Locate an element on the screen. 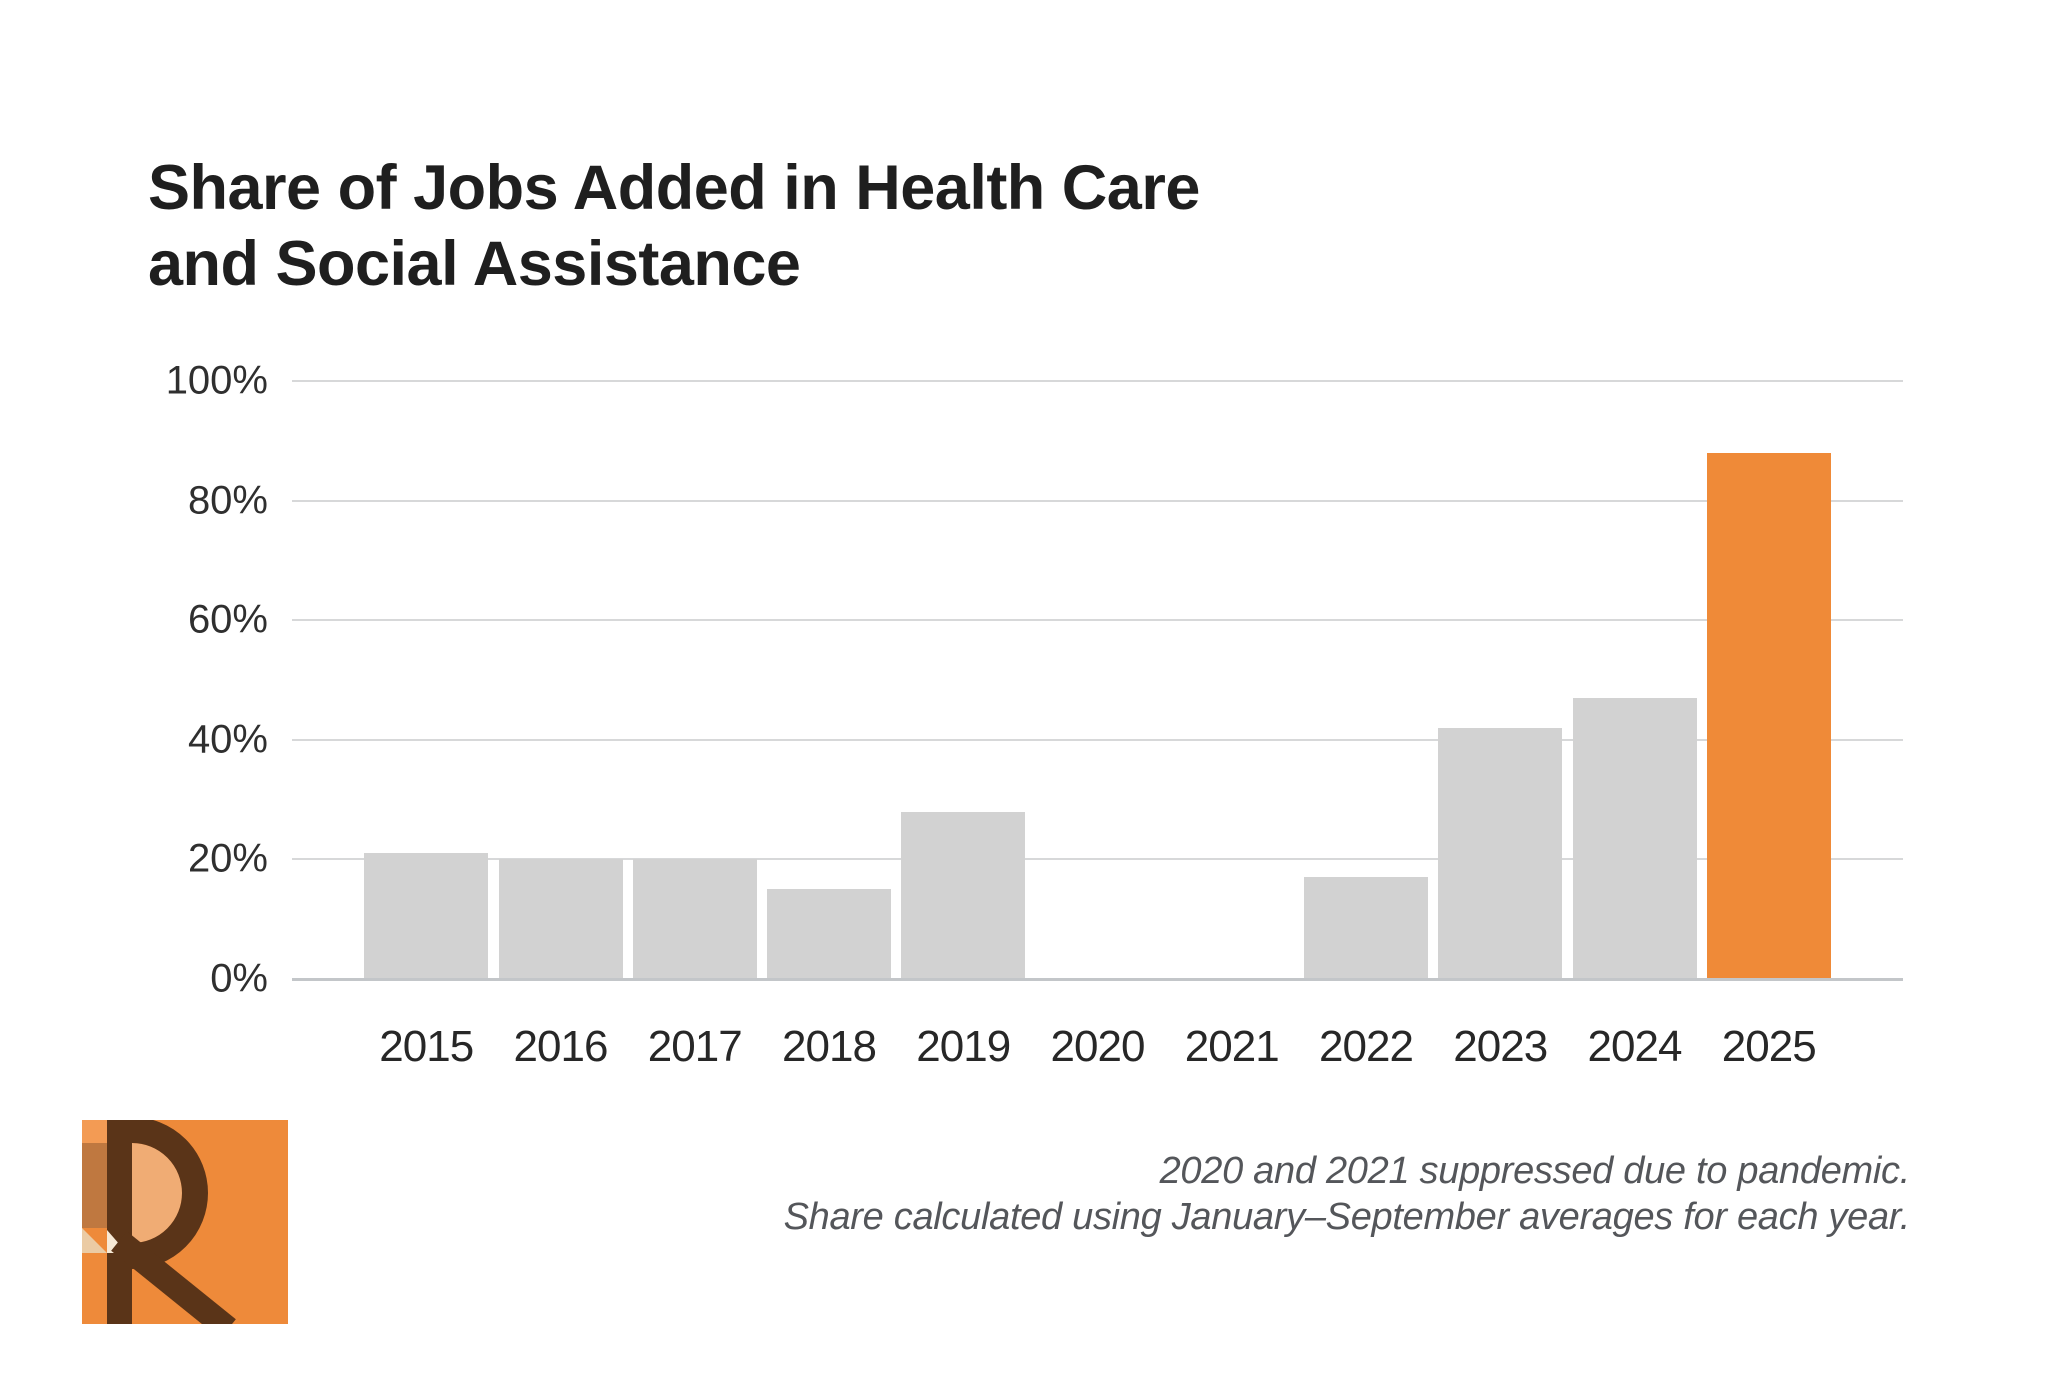  x-axis-tick-label-2024: 2024 is located at coordinates (1635, 1046).